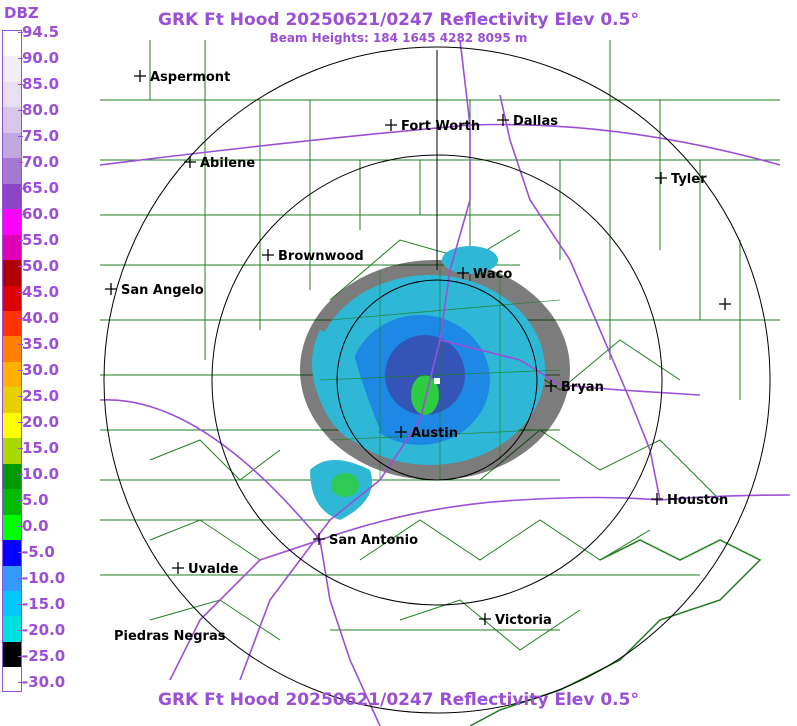 This screenshot has width=797, height=726. I want to click on city-label: Bryan, so click(582, 387).